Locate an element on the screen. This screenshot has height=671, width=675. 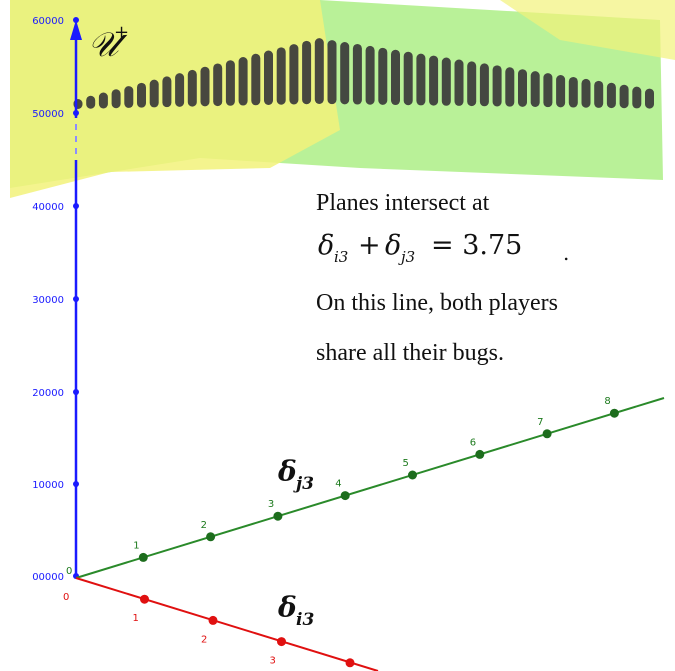
delta-i3-tick-label: 3 is located at coordinates (273, 661).